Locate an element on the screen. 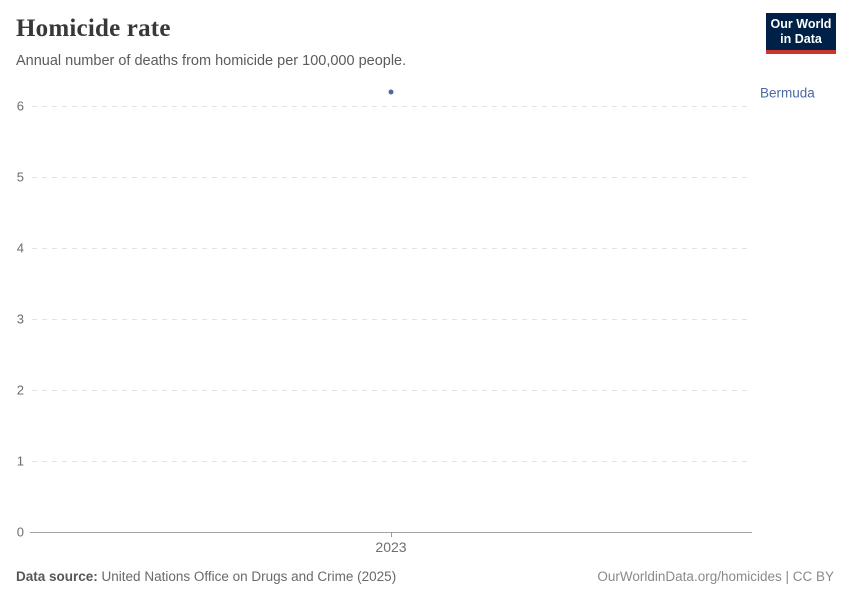  y-axis-tick-label: 6 is located at coordinates (20, 106).